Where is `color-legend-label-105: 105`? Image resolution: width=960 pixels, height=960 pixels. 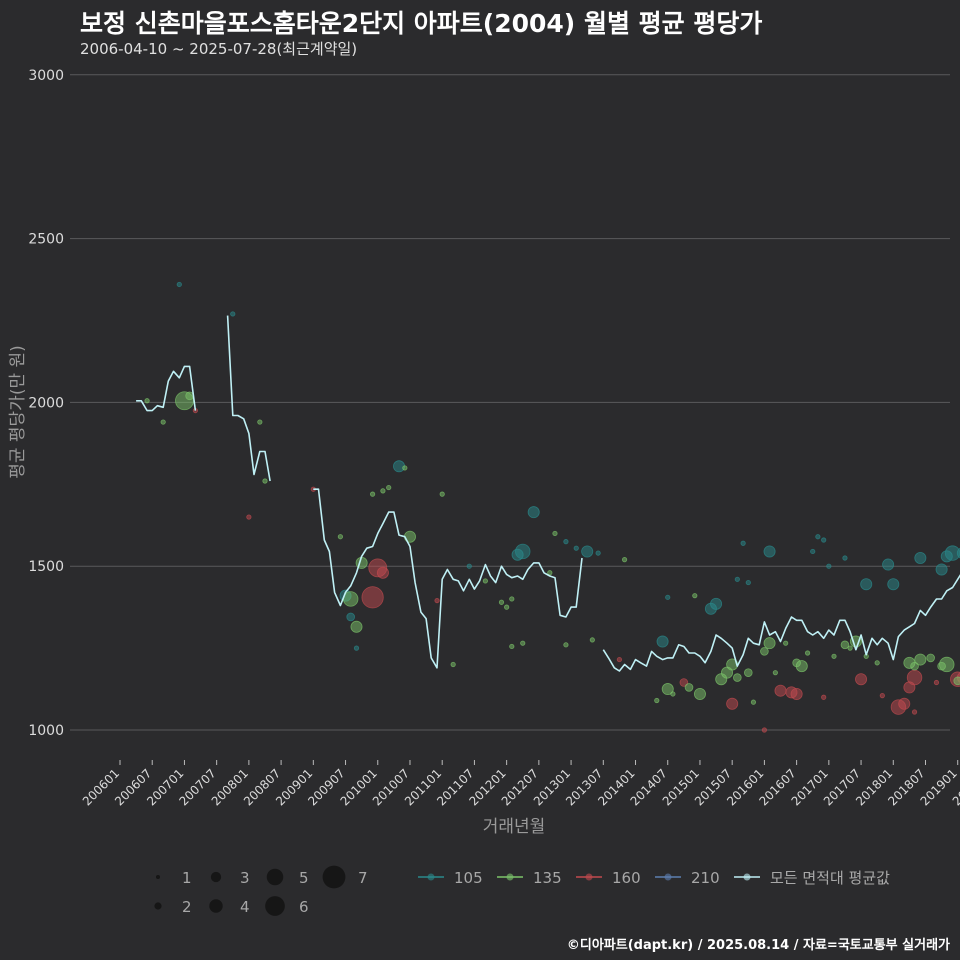
color-legend-label-105: 105 is located at coordinates (468, 878).